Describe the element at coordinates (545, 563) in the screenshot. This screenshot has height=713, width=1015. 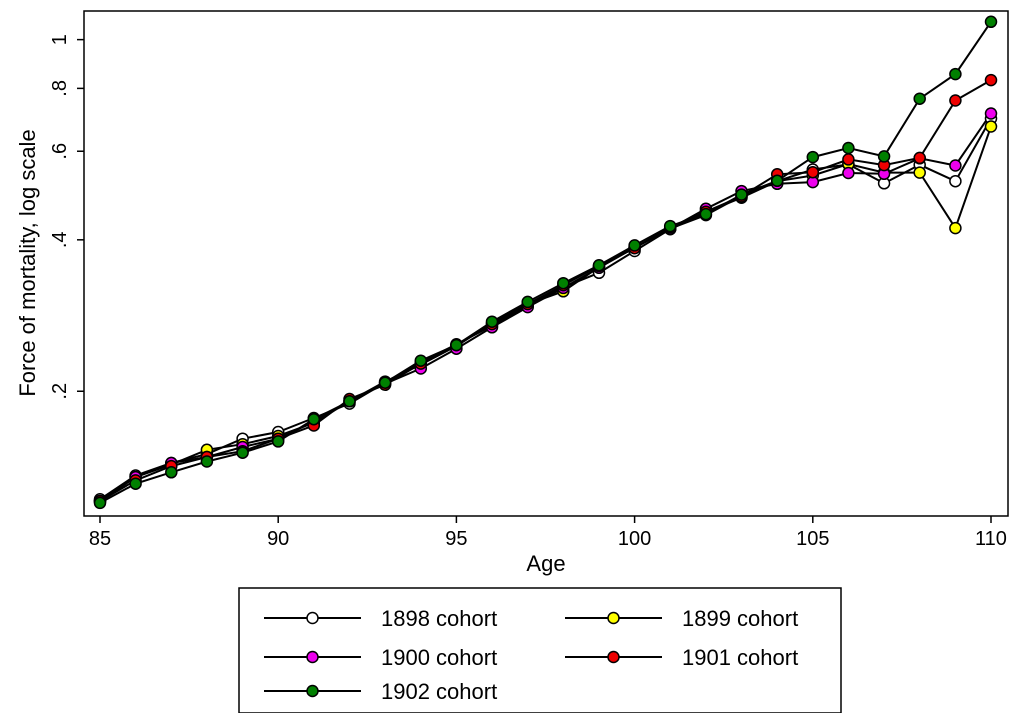
I see `x-axis-title: Age` at that location.